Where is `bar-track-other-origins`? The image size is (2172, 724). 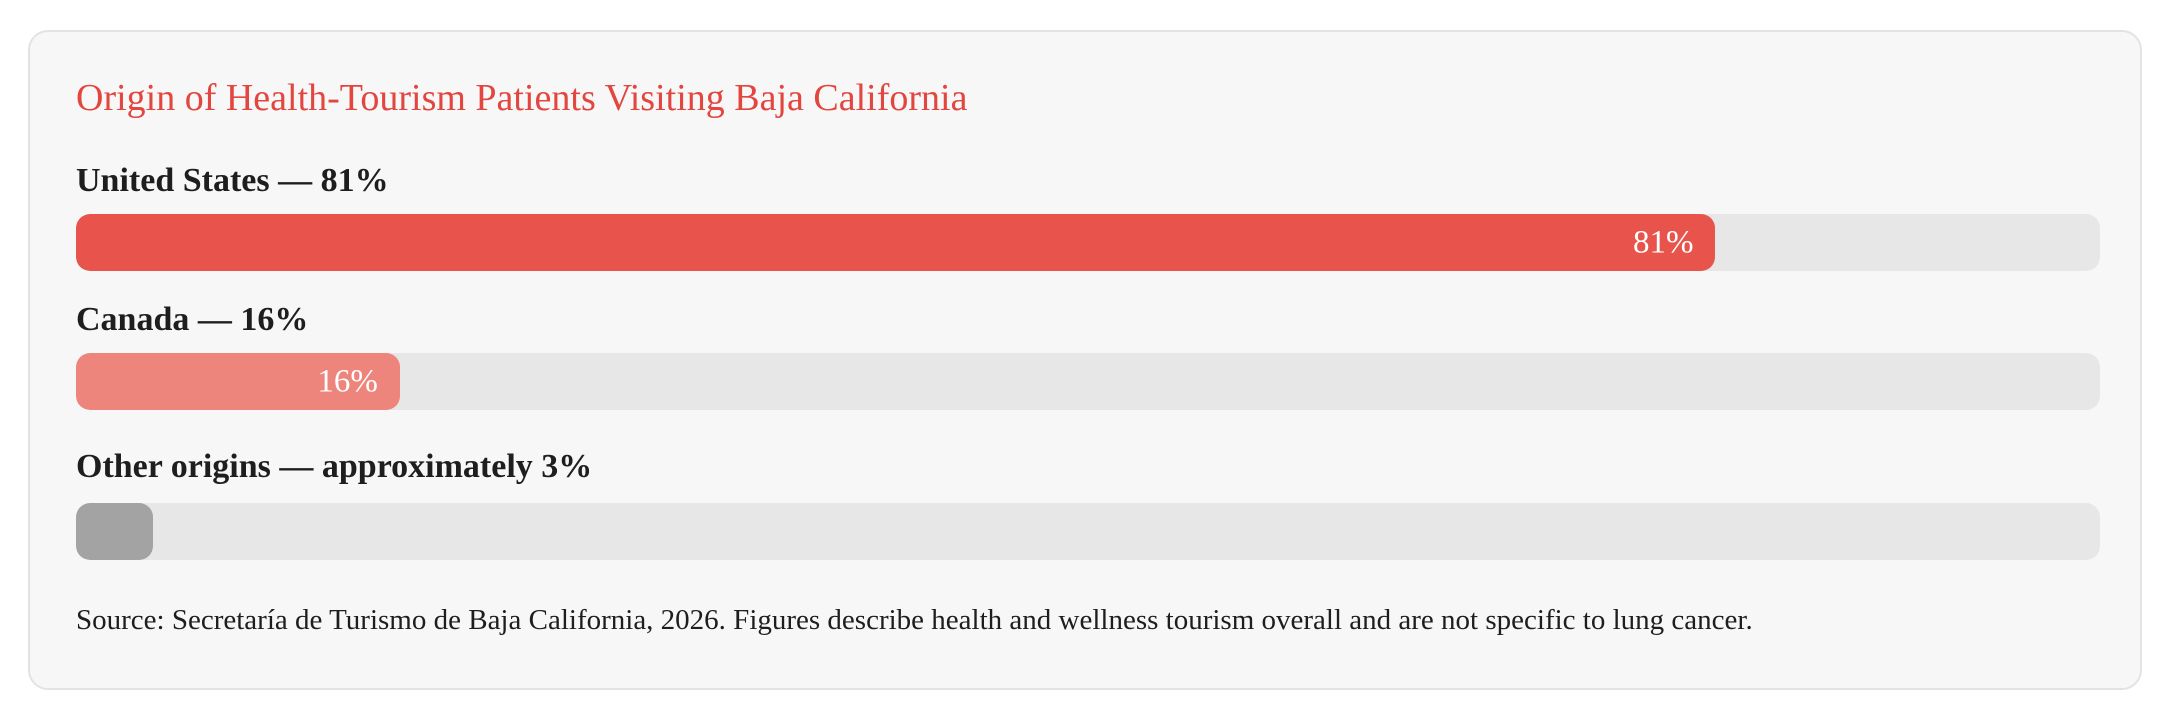 bar-track-other-origins is located at coordinates (1088, 531).